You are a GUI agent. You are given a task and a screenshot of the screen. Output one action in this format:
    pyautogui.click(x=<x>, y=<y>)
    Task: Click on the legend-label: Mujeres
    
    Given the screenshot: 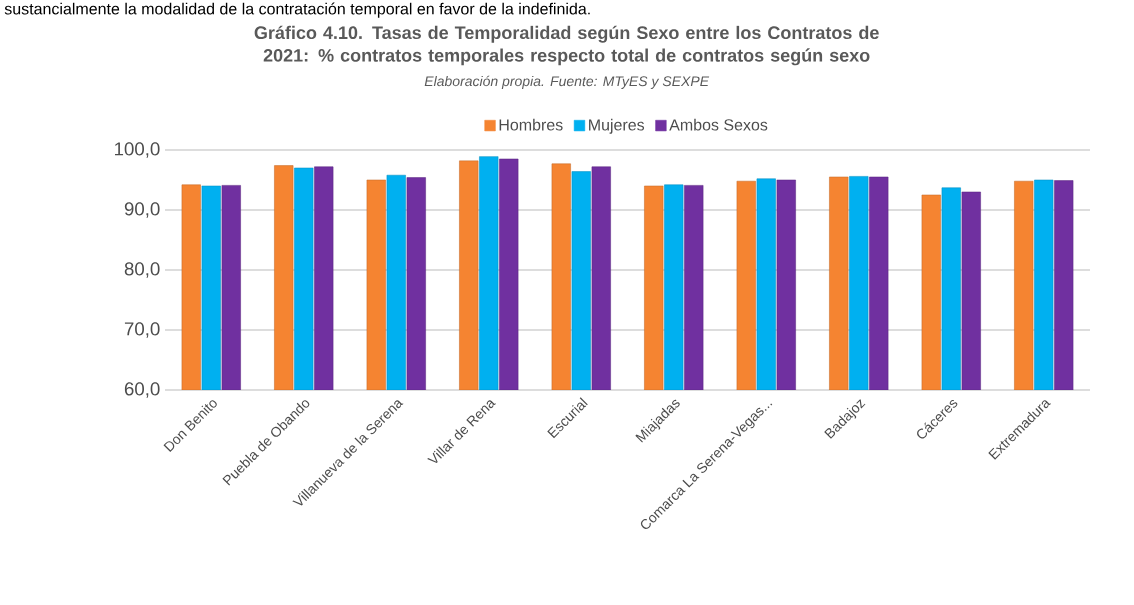 What is the action you would take?
    pyautogui.click(x=617, y=126)
    